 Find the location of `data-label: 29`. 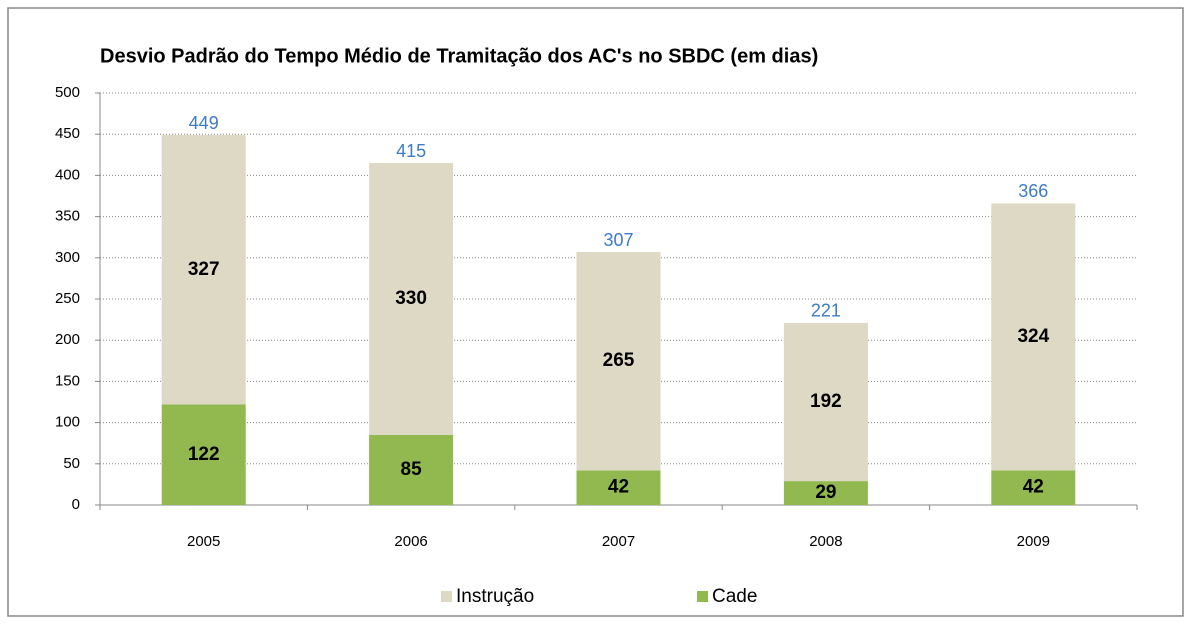

data-label: 29 is located at coordinates (825, 492).